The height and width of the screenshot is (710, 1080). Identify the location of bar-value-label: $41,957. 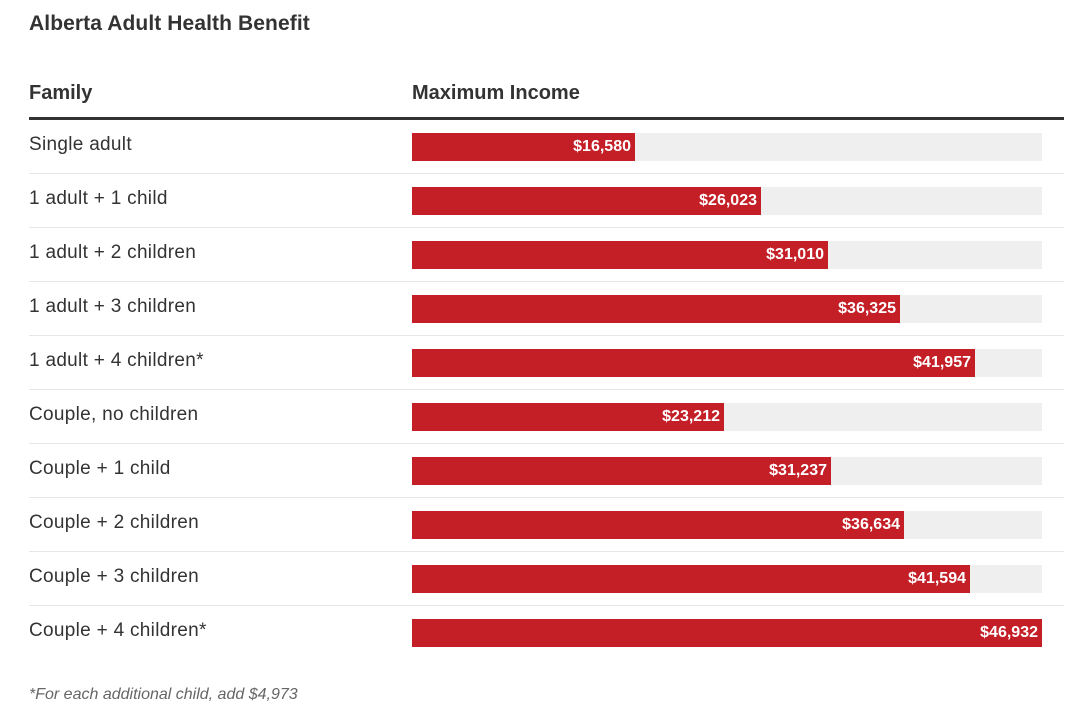
(942, 362).